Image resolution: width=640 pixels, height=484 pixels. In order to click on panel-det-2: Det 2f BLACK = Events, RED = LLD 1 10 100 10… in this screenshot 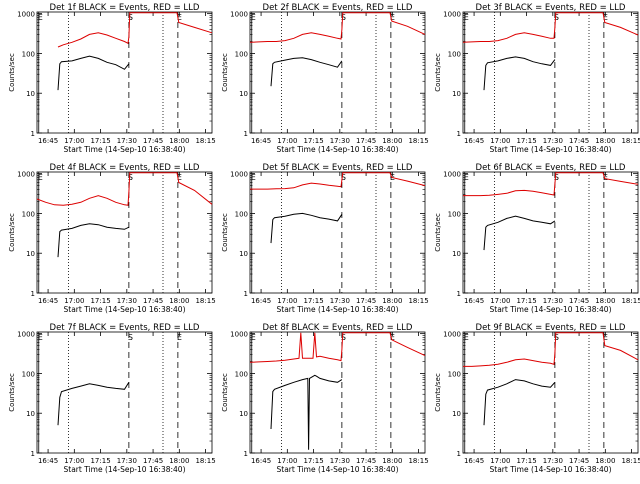, I will do `click(325, 78)`.